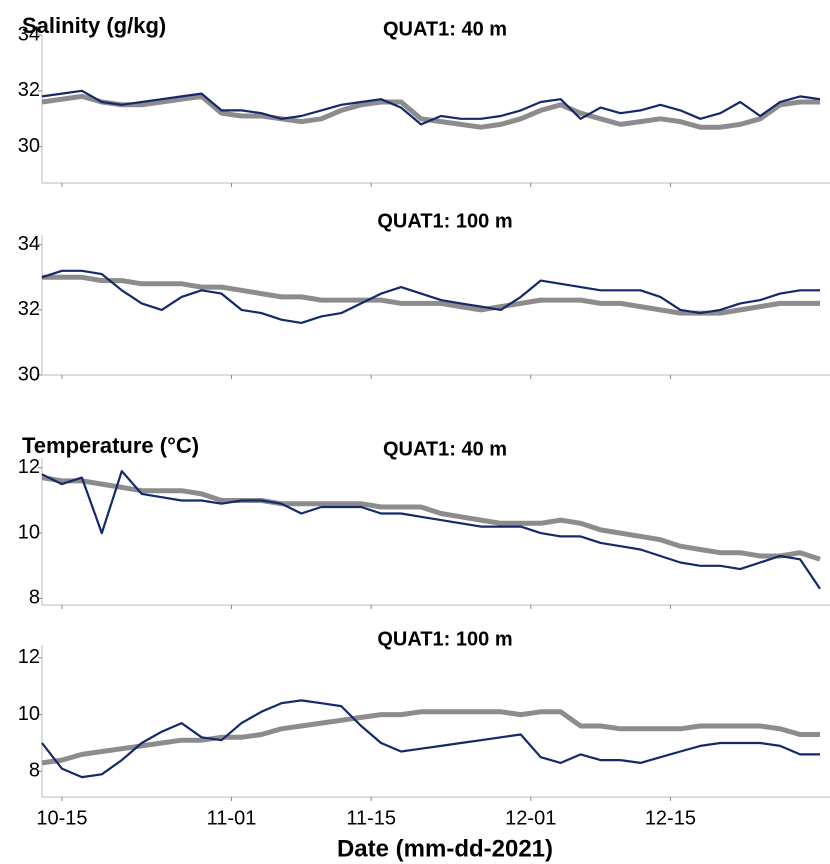 This screenshot has width=830, height=864. I want to click on x-tick-label: 11-15, so click(371, 818).